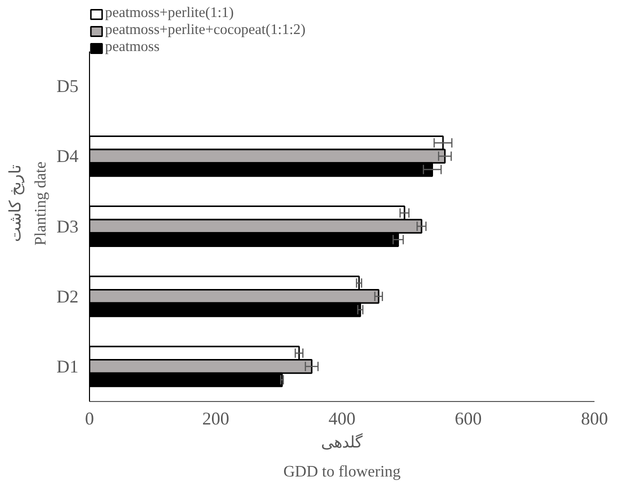 This screenshot has width=619, height=485. Describe the element at coordinates (132, 47) in the screenshot. I see `legend-label: peatmoss` at that location.